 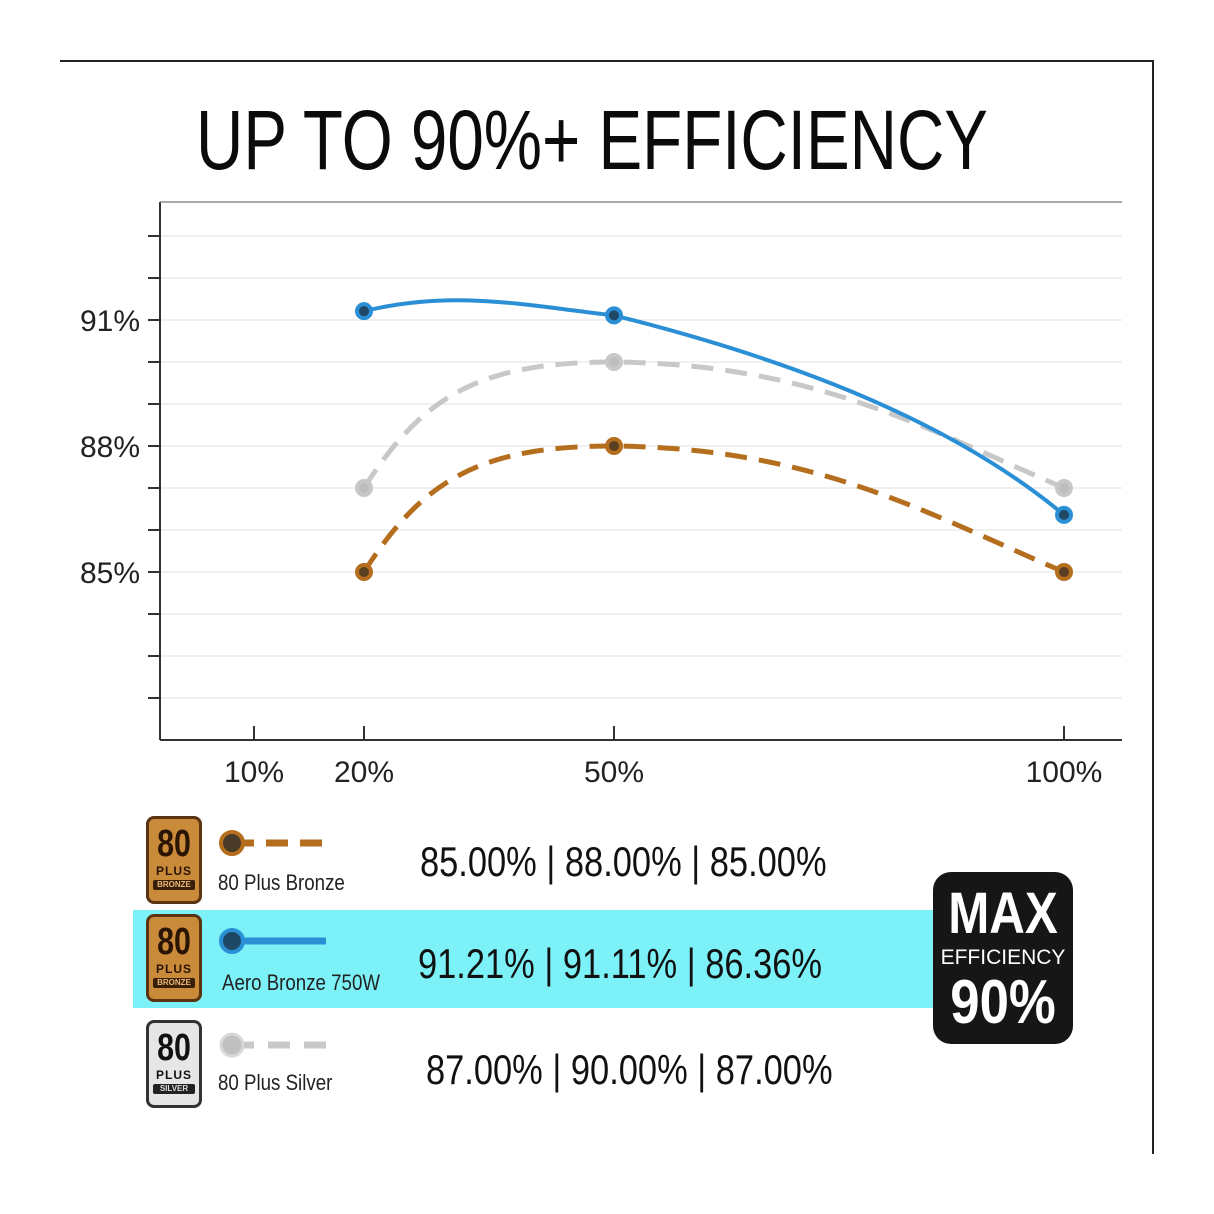 What do you see at coordinates (174, 1089) in the screenshot?
I see `badge-tier: SILVER` at bounding box center [174, 1089].